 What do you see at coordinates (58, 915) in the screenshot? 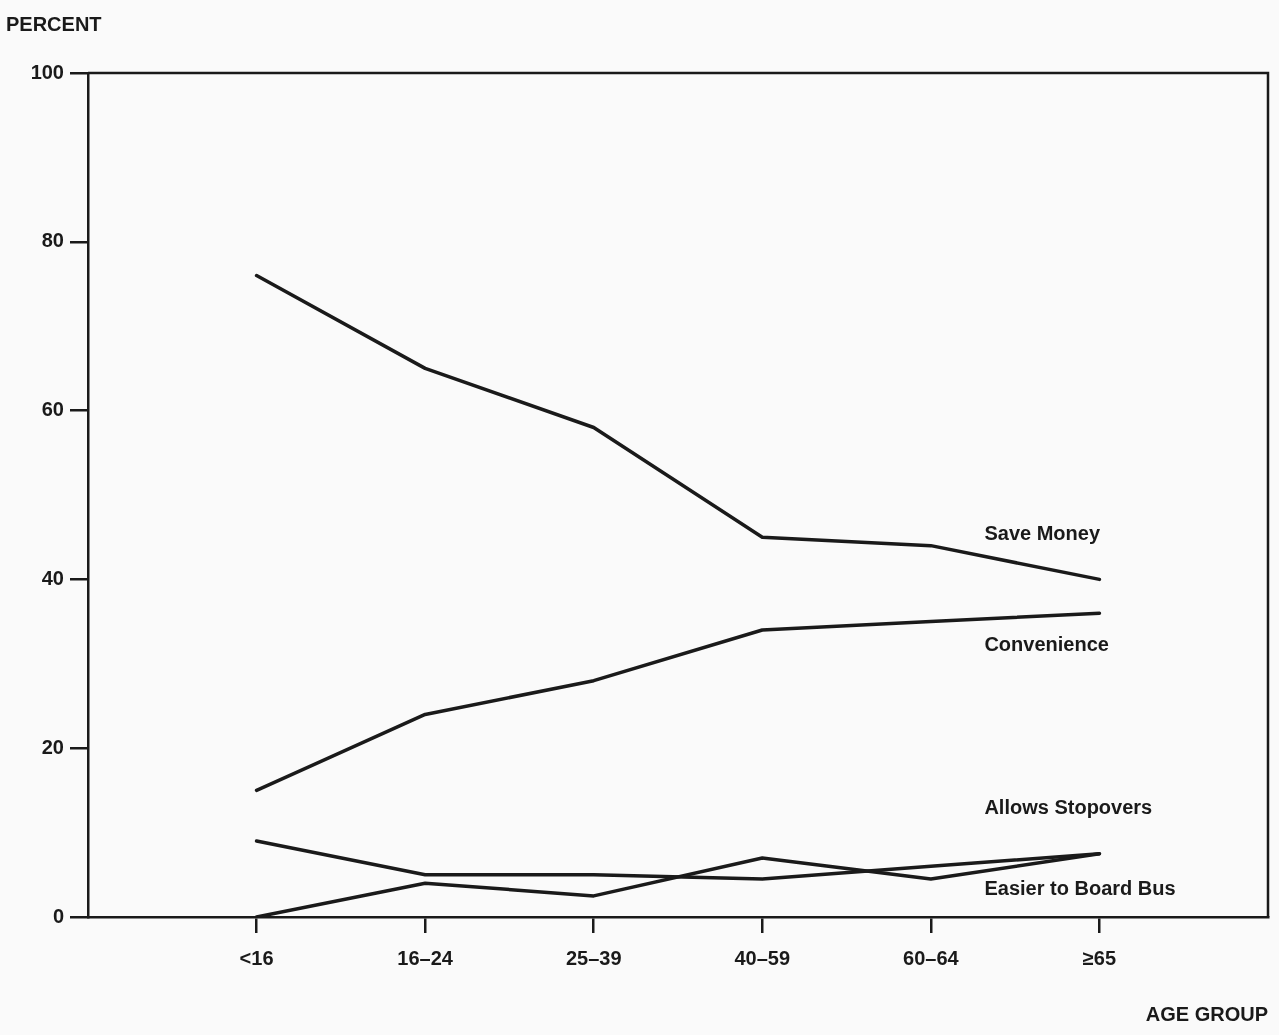
I see `y-tick-label: 0` at bounding box center [58, 915].